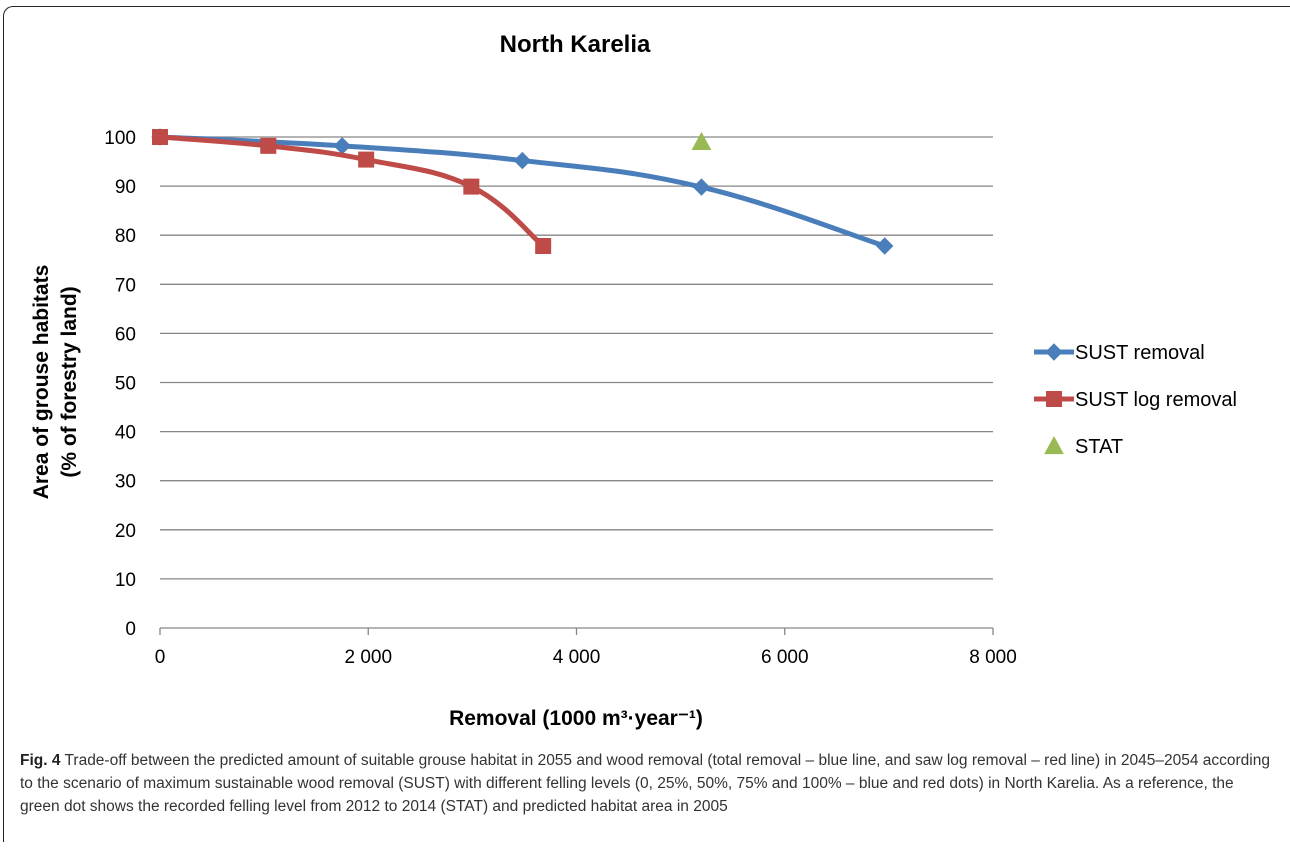  I want to click on y-tick-label: 0, so click(130, 629).